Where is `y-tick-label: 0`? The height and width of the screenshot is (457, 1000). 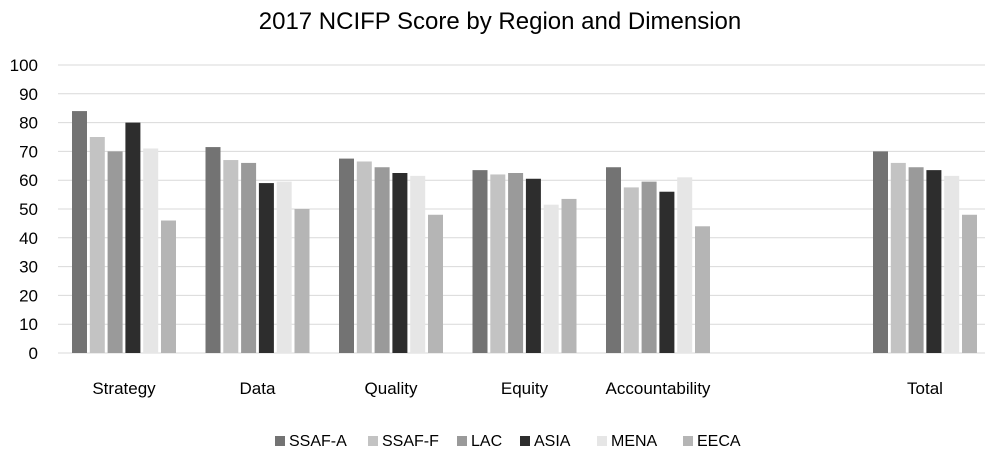 y-tick-label: 0 is located at coordinates (33, 353).